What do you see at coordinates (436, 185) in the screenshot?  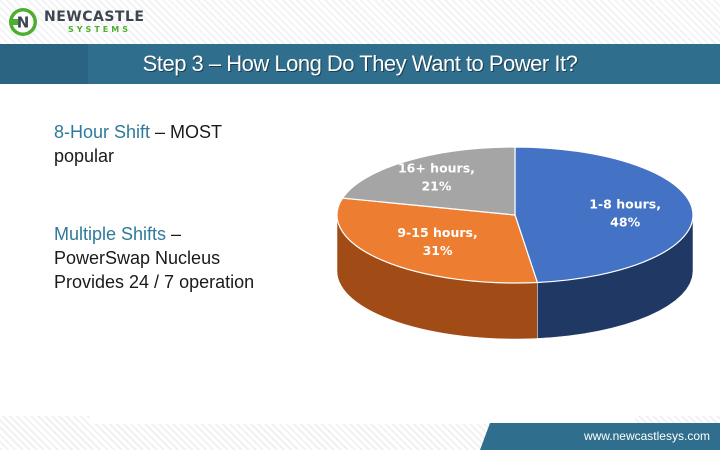 I see `pie-value-16-hours: 21%` at bounding box center [436, 185].